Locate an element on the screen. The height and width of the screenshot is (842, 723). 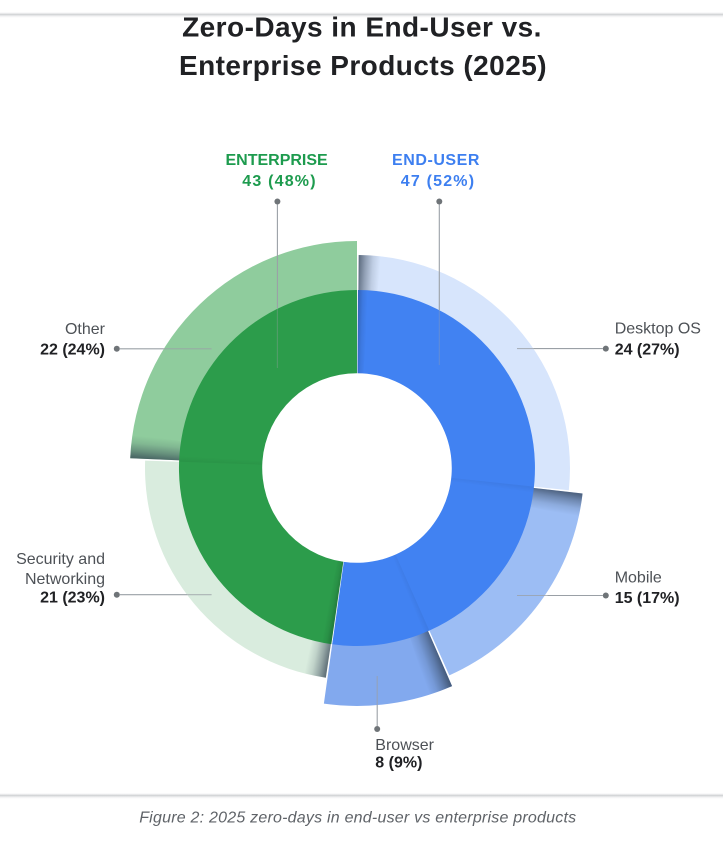
svg-text: 15 (17%) is located at coordinates (647, 598).